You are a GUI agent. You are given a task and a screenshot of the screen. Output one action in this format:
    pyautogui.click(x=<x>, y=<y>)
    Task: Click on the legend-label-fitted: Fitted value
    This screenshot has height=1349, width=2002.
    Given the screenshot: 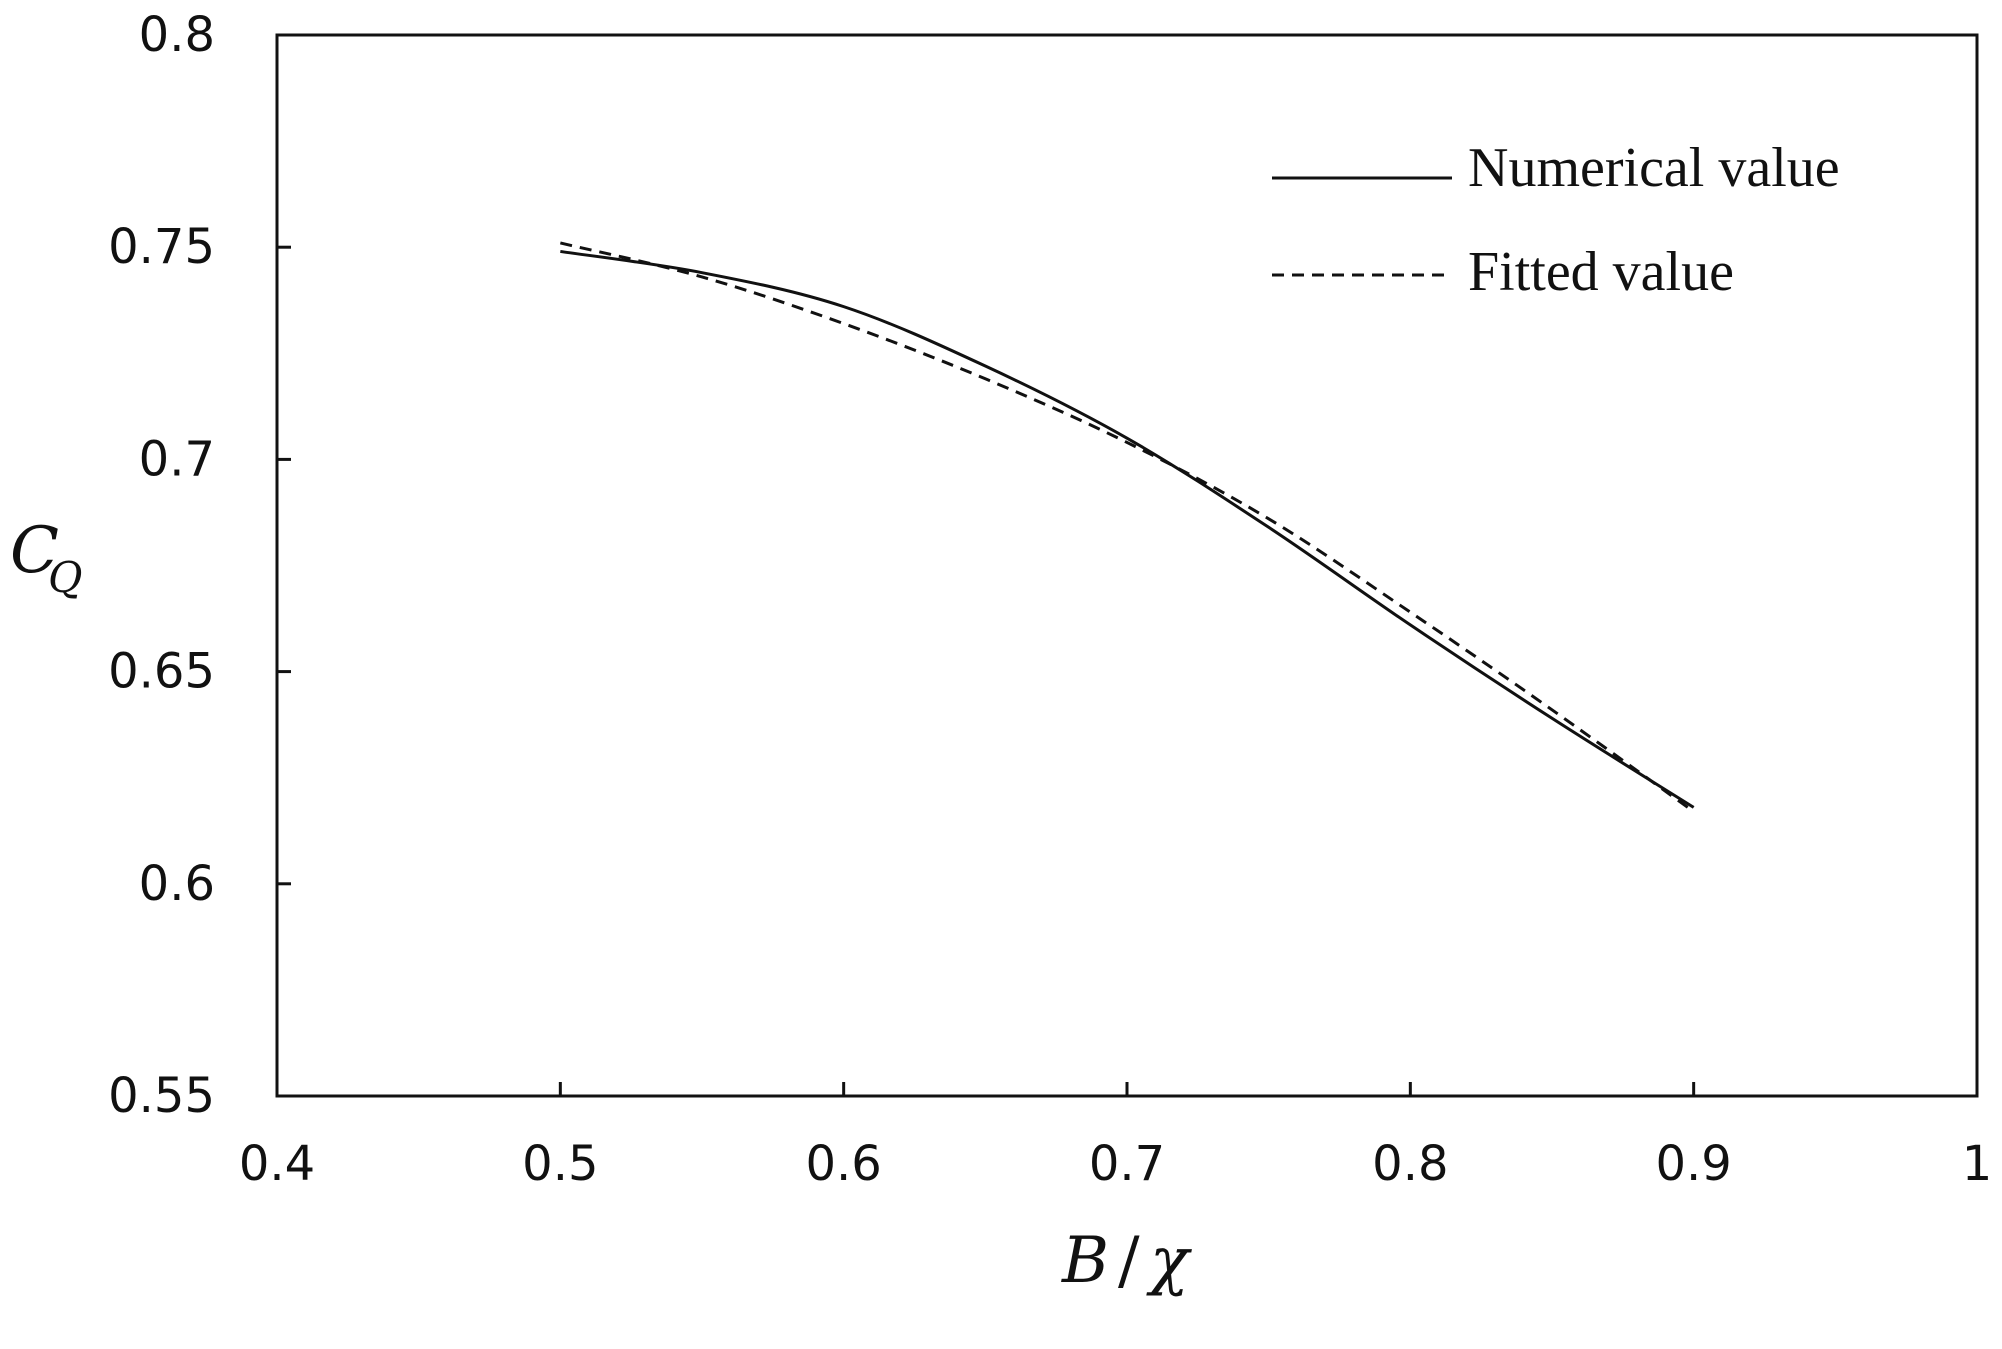 What is the action you would take?
    pyautogui.click(x=1601, y=272)
    